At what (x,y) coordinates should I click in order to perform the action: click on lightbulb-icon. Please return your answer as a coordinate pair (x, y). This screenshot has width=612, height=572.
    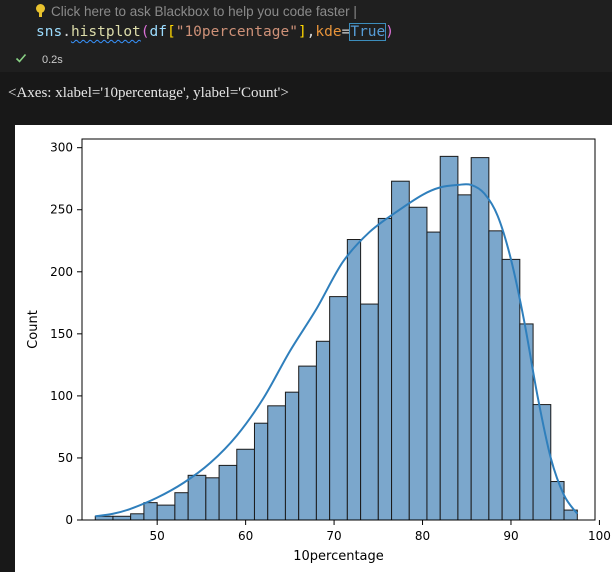
    Looking at the image, I should click on (40, 10).